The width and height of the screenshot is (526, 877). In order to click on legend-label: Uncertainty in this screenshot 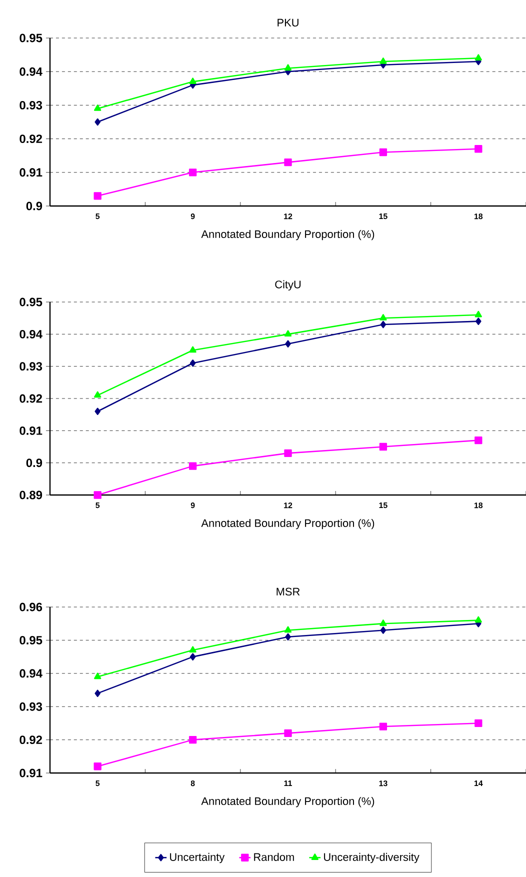, I will do `click(197, 858)`.